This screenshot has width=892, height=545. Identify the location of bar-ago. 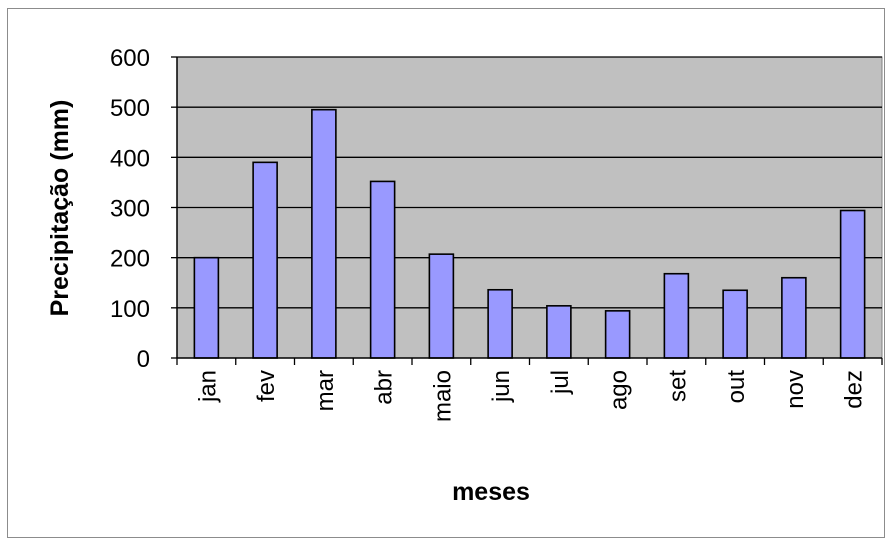
(617, 334).